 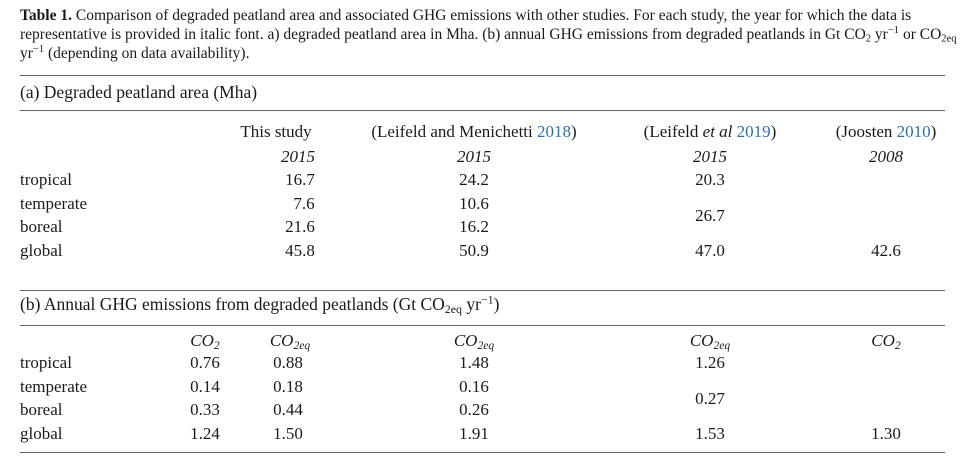 I want to click on header-leifeld-2019: (Leifeld et al 2019), so click(x=710, y=131).